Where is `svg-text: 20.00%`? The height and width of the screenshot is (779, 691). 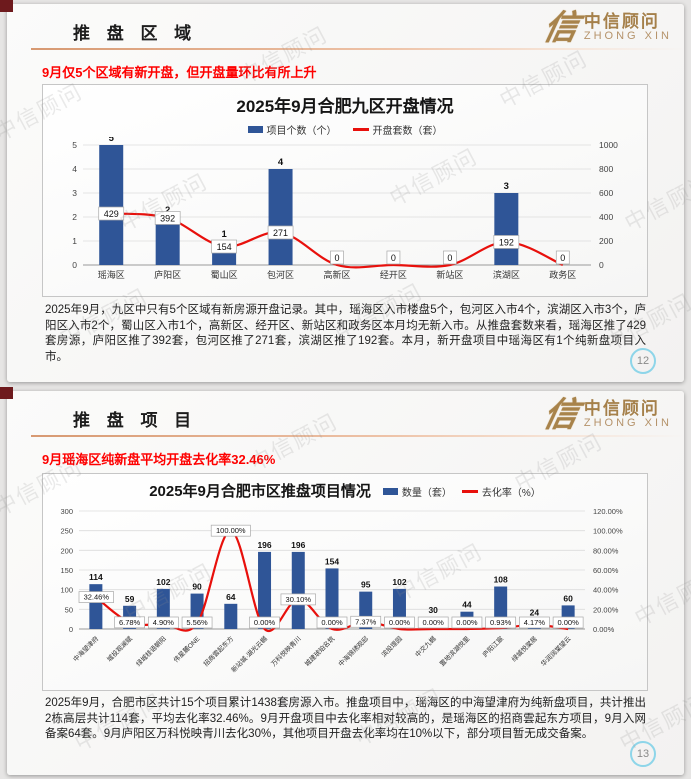
svg-text: 20.00% is located at coordinates (606, 609).